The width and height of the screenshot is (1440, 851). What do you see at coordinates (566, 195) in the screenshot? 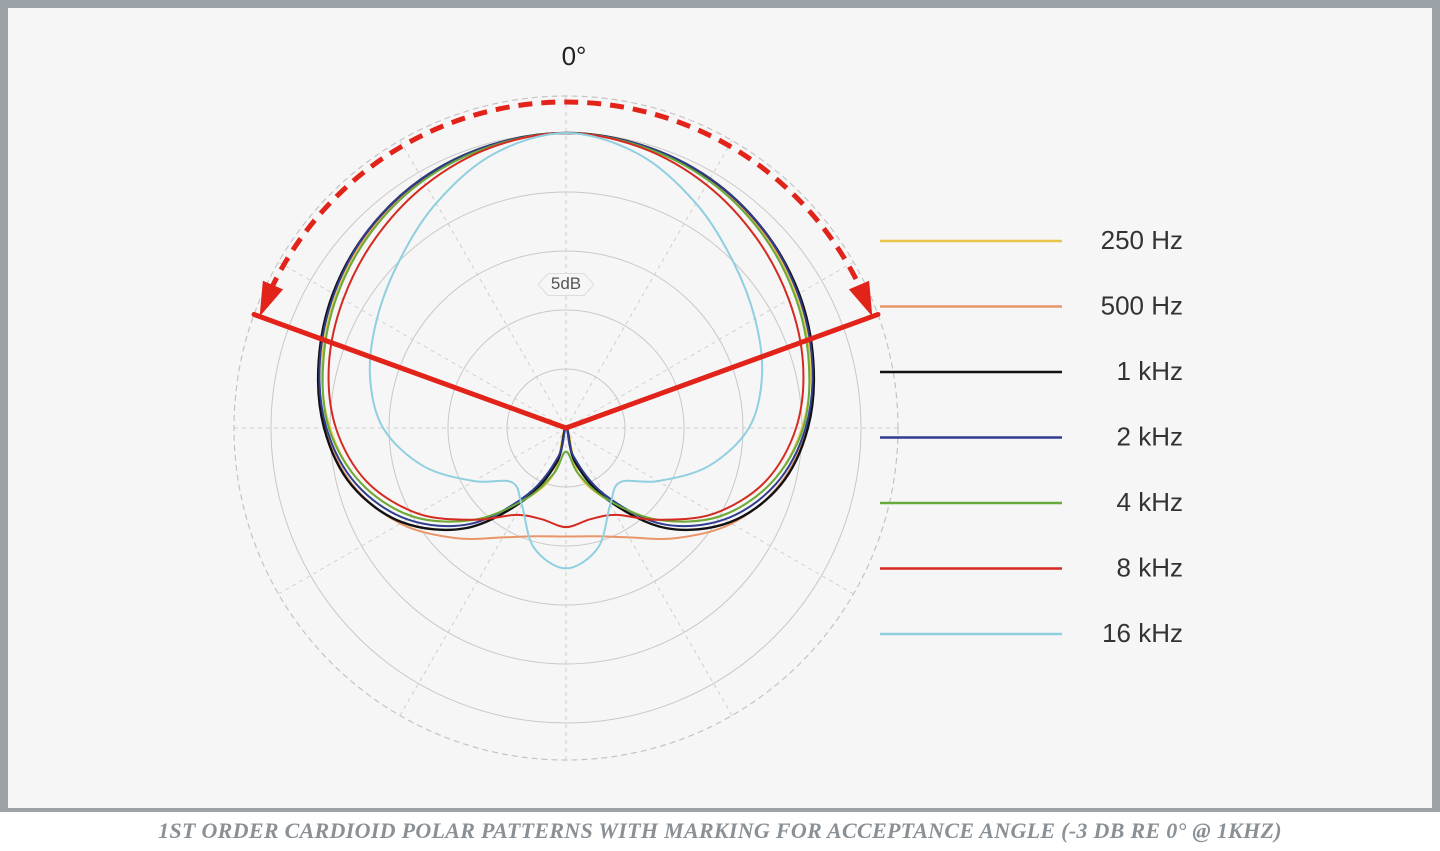
I see `acceptance-arc` at bounding box center [566, 195].